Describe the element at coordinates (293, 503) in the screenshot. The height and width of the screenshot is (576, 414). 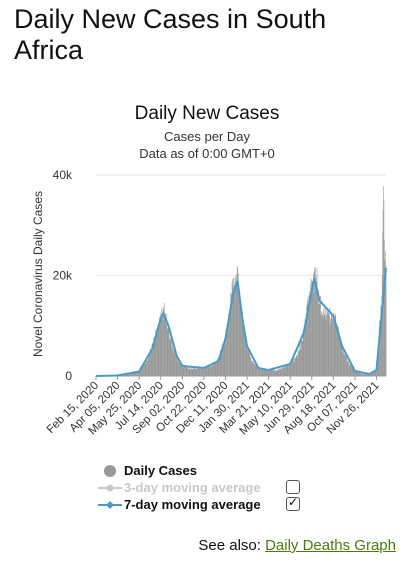
I see `checkbox-7-day-average` at that location.